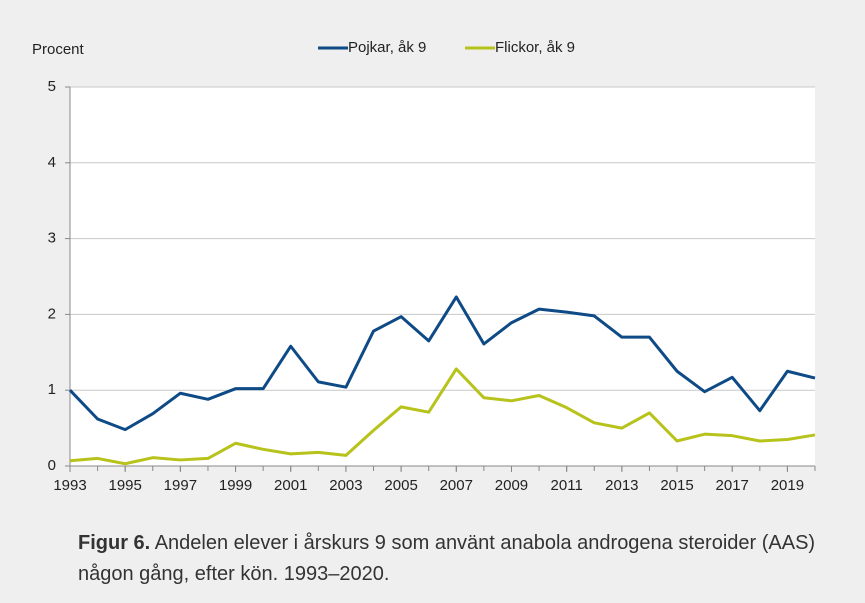 The height and width of the screenshot is (603, 865). I want to click on y-tick-label: 2, so click(52, 313).